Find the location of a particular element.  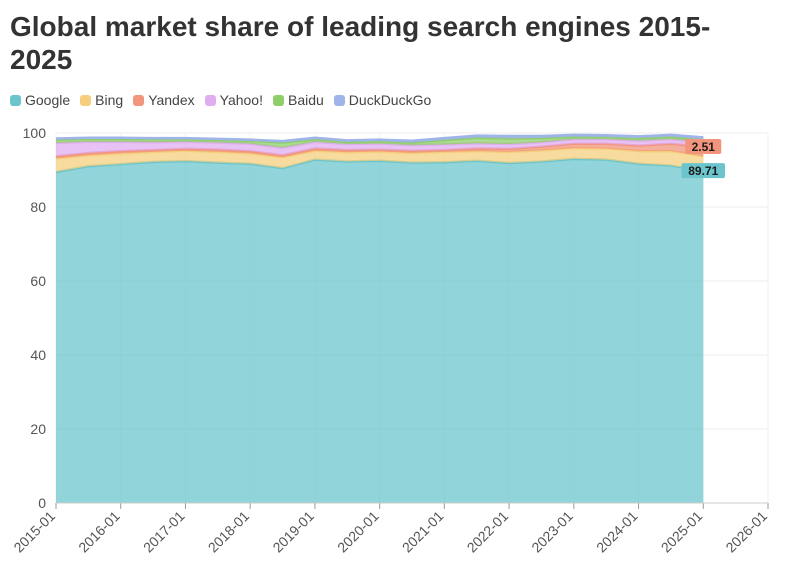

legend-item-bing: Bing is located at coordinates (101, 100).